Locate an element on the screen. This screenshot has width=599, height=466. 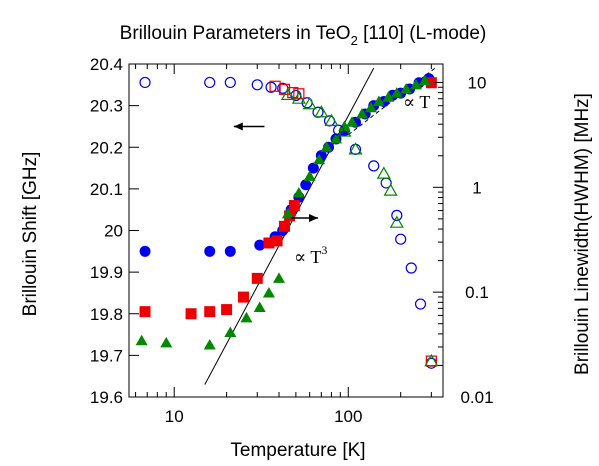
x-tick-label: 10 is located at coordinates (174, 416).